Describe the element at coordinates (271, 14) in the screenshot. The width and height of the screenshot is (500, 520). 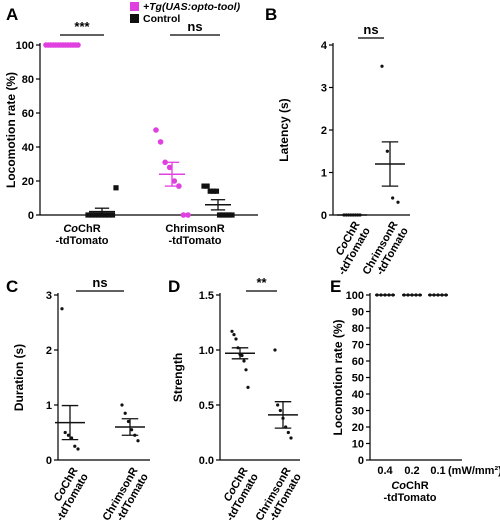
I see `panel-letter-b: B` at that location.